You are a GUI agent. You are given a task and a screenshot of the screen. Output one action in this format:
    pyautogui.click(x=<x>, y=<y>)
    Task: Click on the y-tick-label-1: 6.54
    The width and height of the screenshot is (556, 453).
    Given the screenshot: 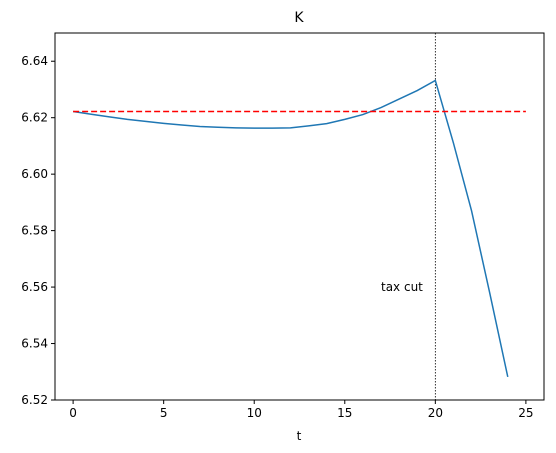 What is the action you would take?
    pyautogui.click(x=34, y=344)
    